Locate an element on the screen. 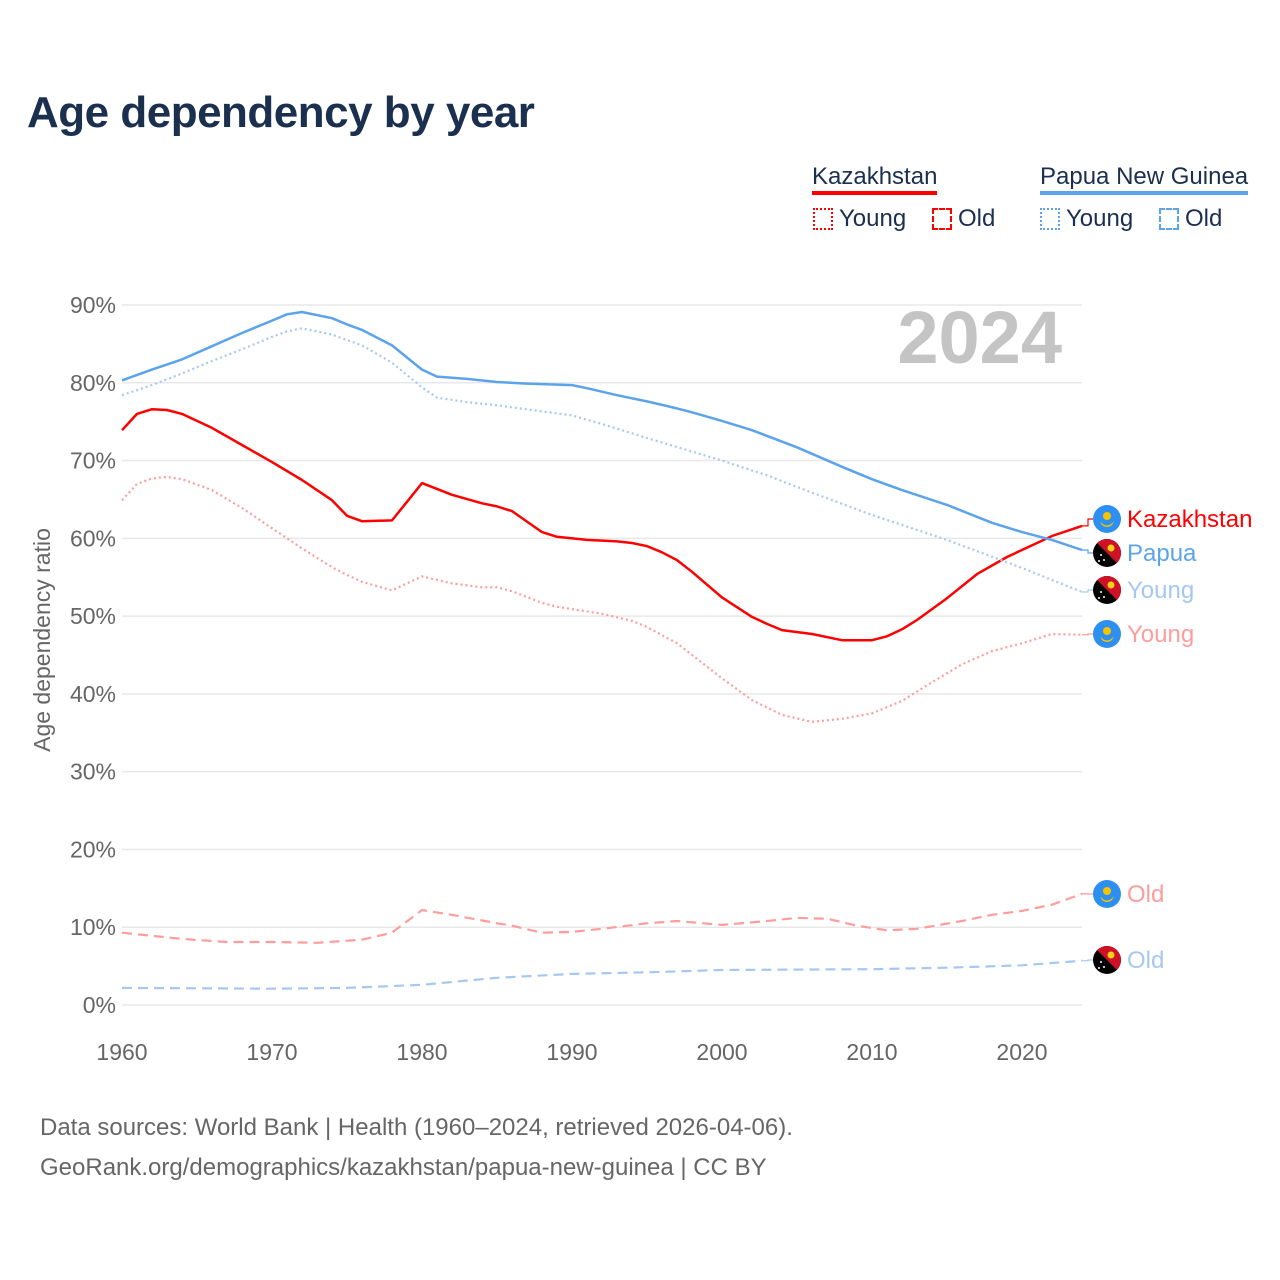  legend-png-young: Young is located at coordinates (1086, 219).